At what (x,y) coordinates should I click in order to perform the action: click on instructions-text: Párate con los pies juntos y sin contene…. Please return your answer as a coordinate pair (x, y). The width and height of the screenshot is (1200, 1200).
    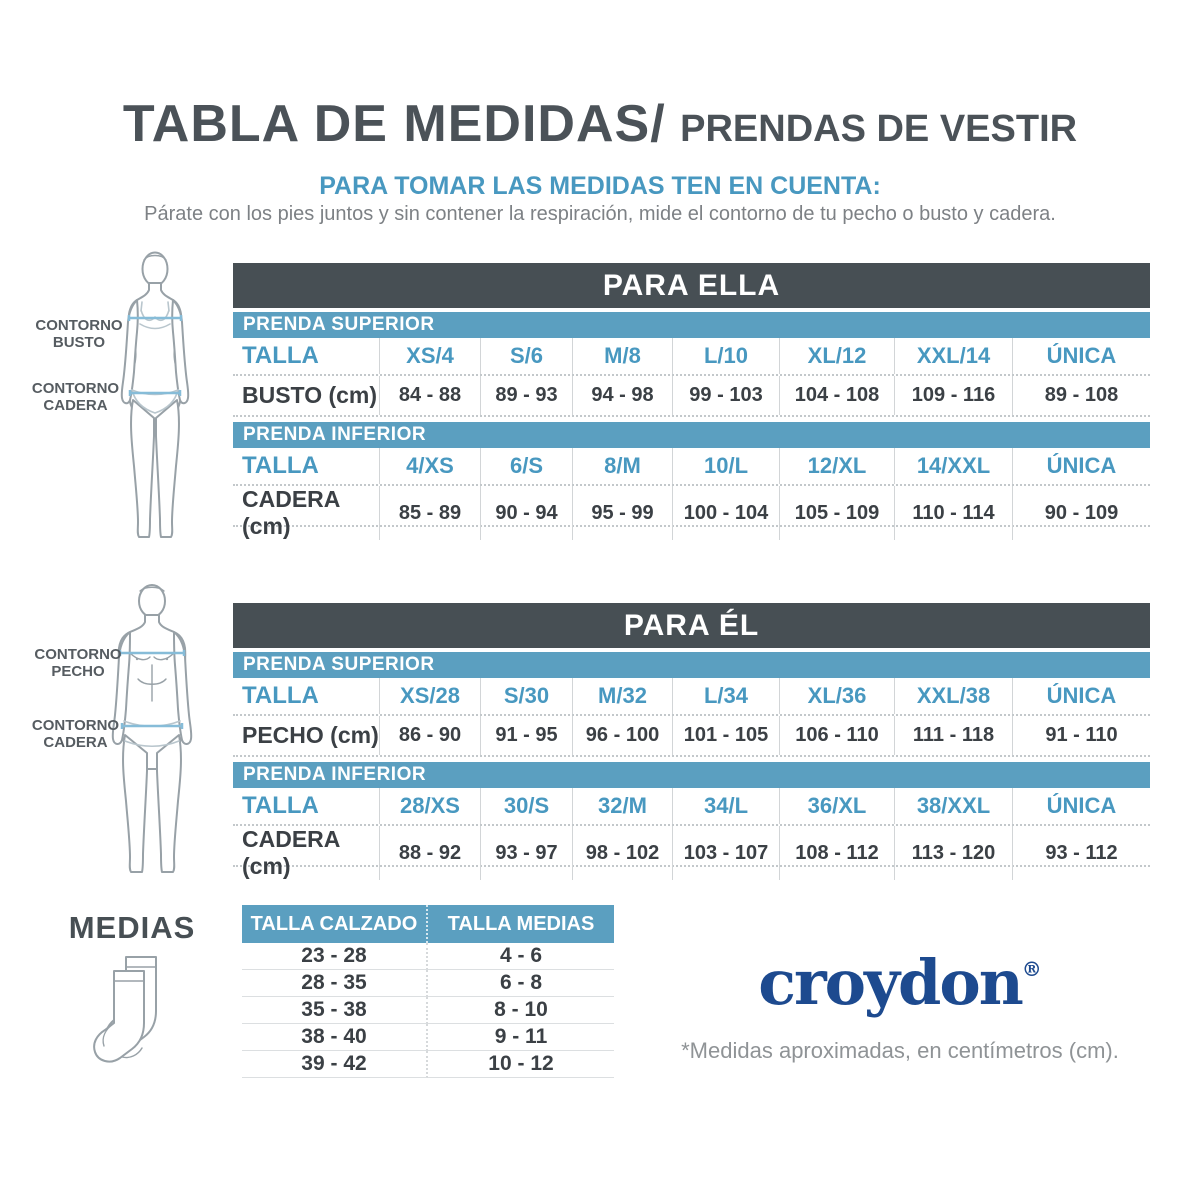
    Looking at the image, I should click on (600, 214).